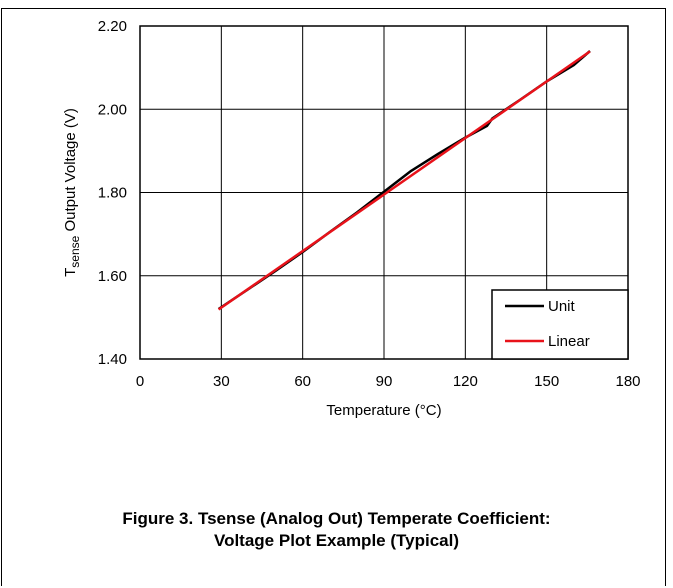 The height and width of the screenshot is (588, 673). Describe the element at coordinates (221, 381) in the screenshot. I see `x-tick-label: 30` at that location.